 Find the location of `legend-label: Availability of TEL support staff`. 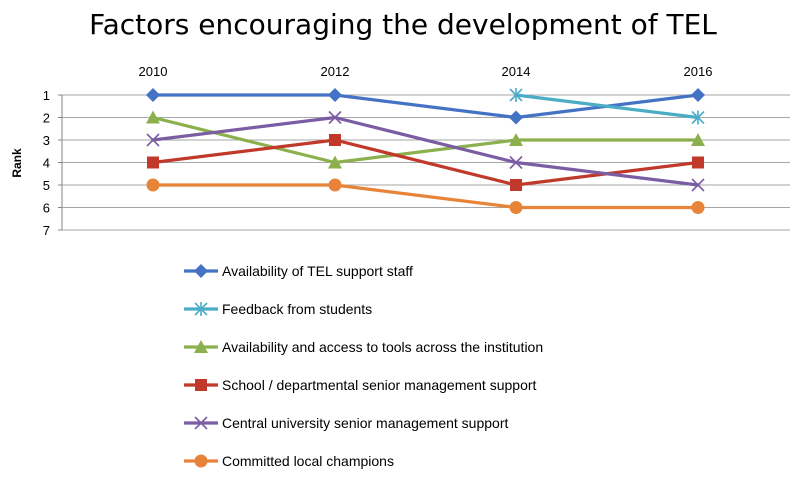

legend-label: Availability of TEL support staff is located at coordinates (317, 271).